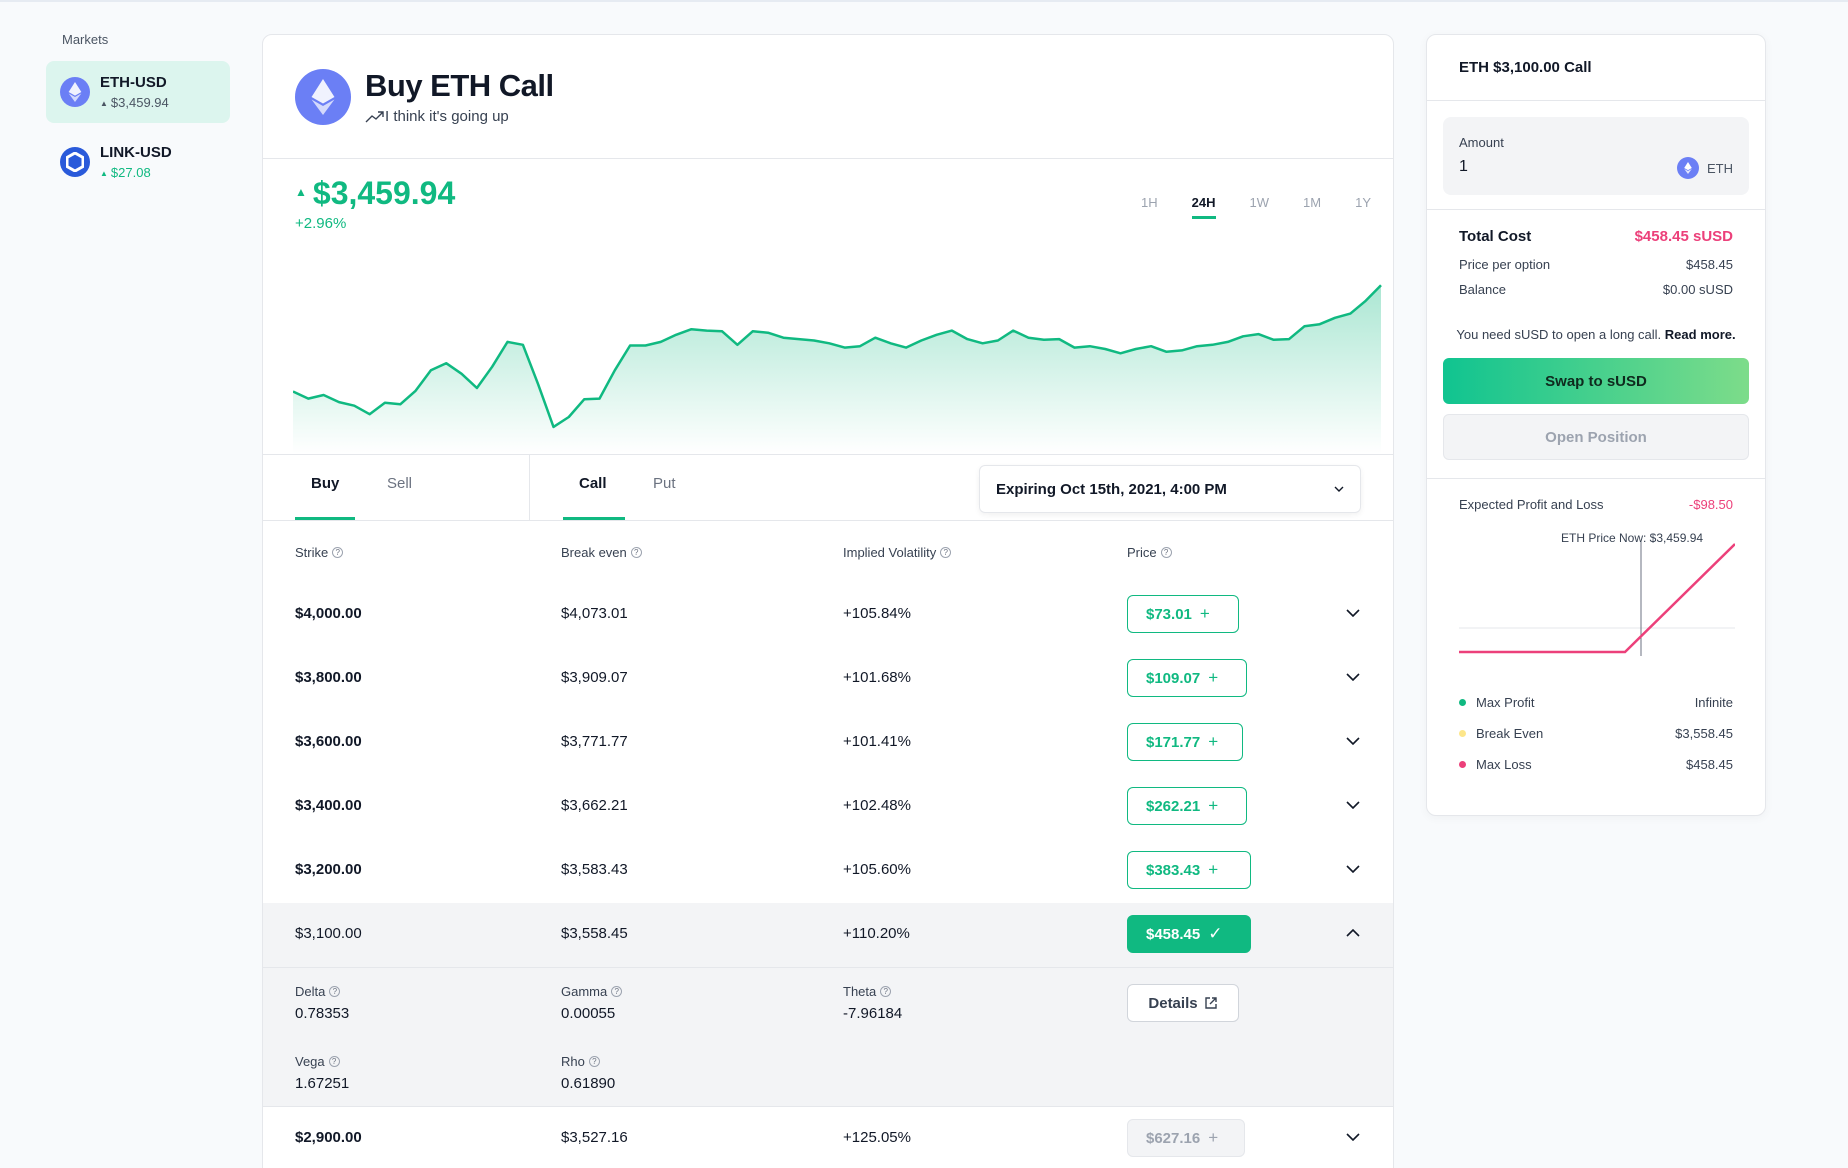 The image size is (1848, 1168). Describe the element at coordinates (828, 871) in the screenshot. I see `table-row: $3,200.00 $3,583.43 +105.60% $383.43 +` at that location.